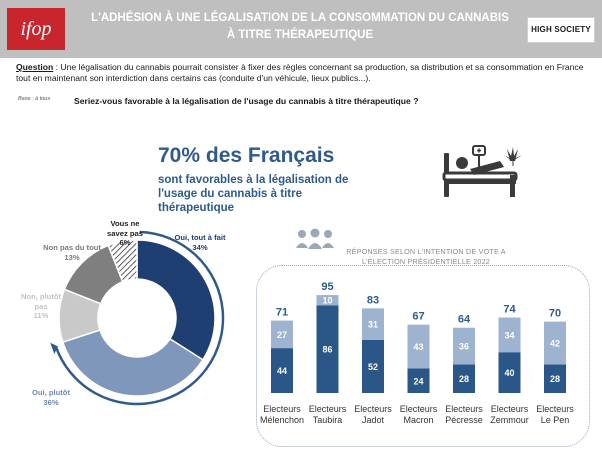  I want to click on bar-value-label: 24, so click(418, 381).